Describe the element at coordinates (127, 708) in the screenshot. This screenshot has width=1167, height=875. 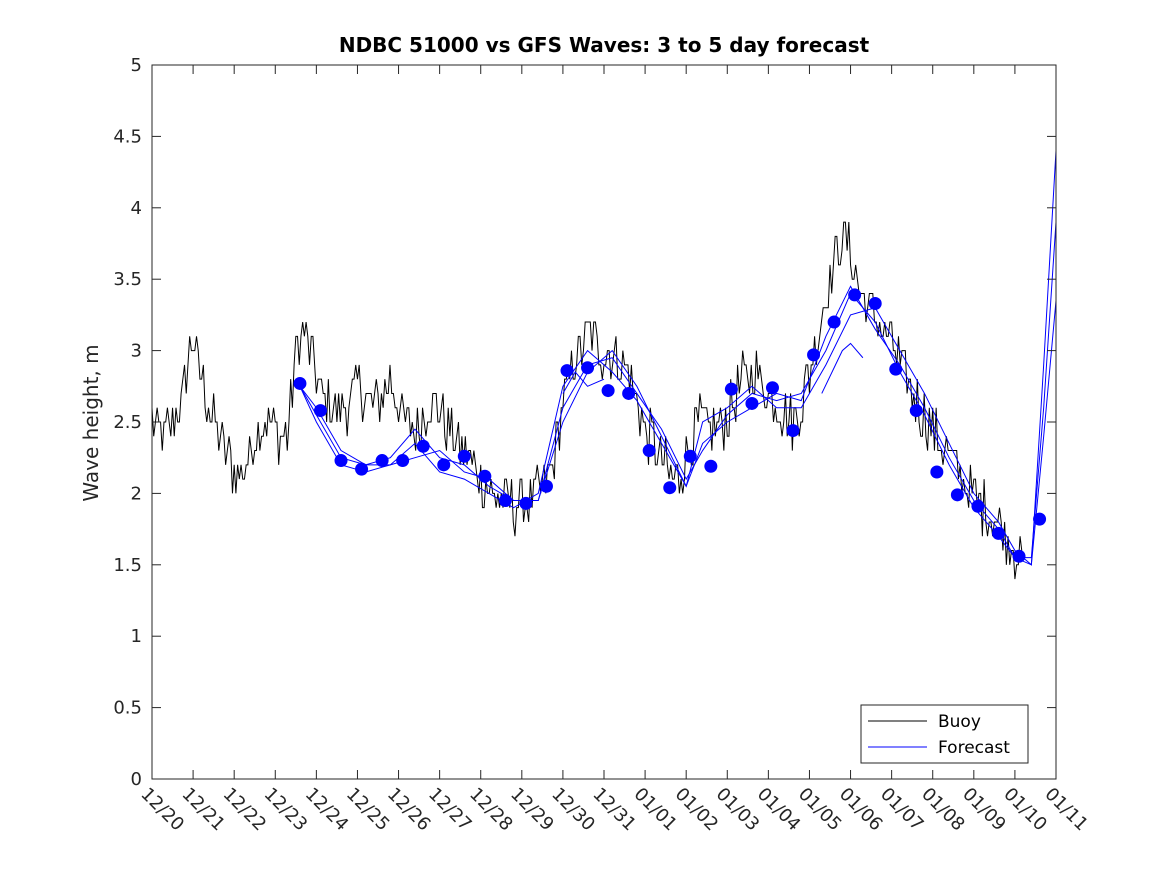
I see `y-tick-label: 0.5` at that location.